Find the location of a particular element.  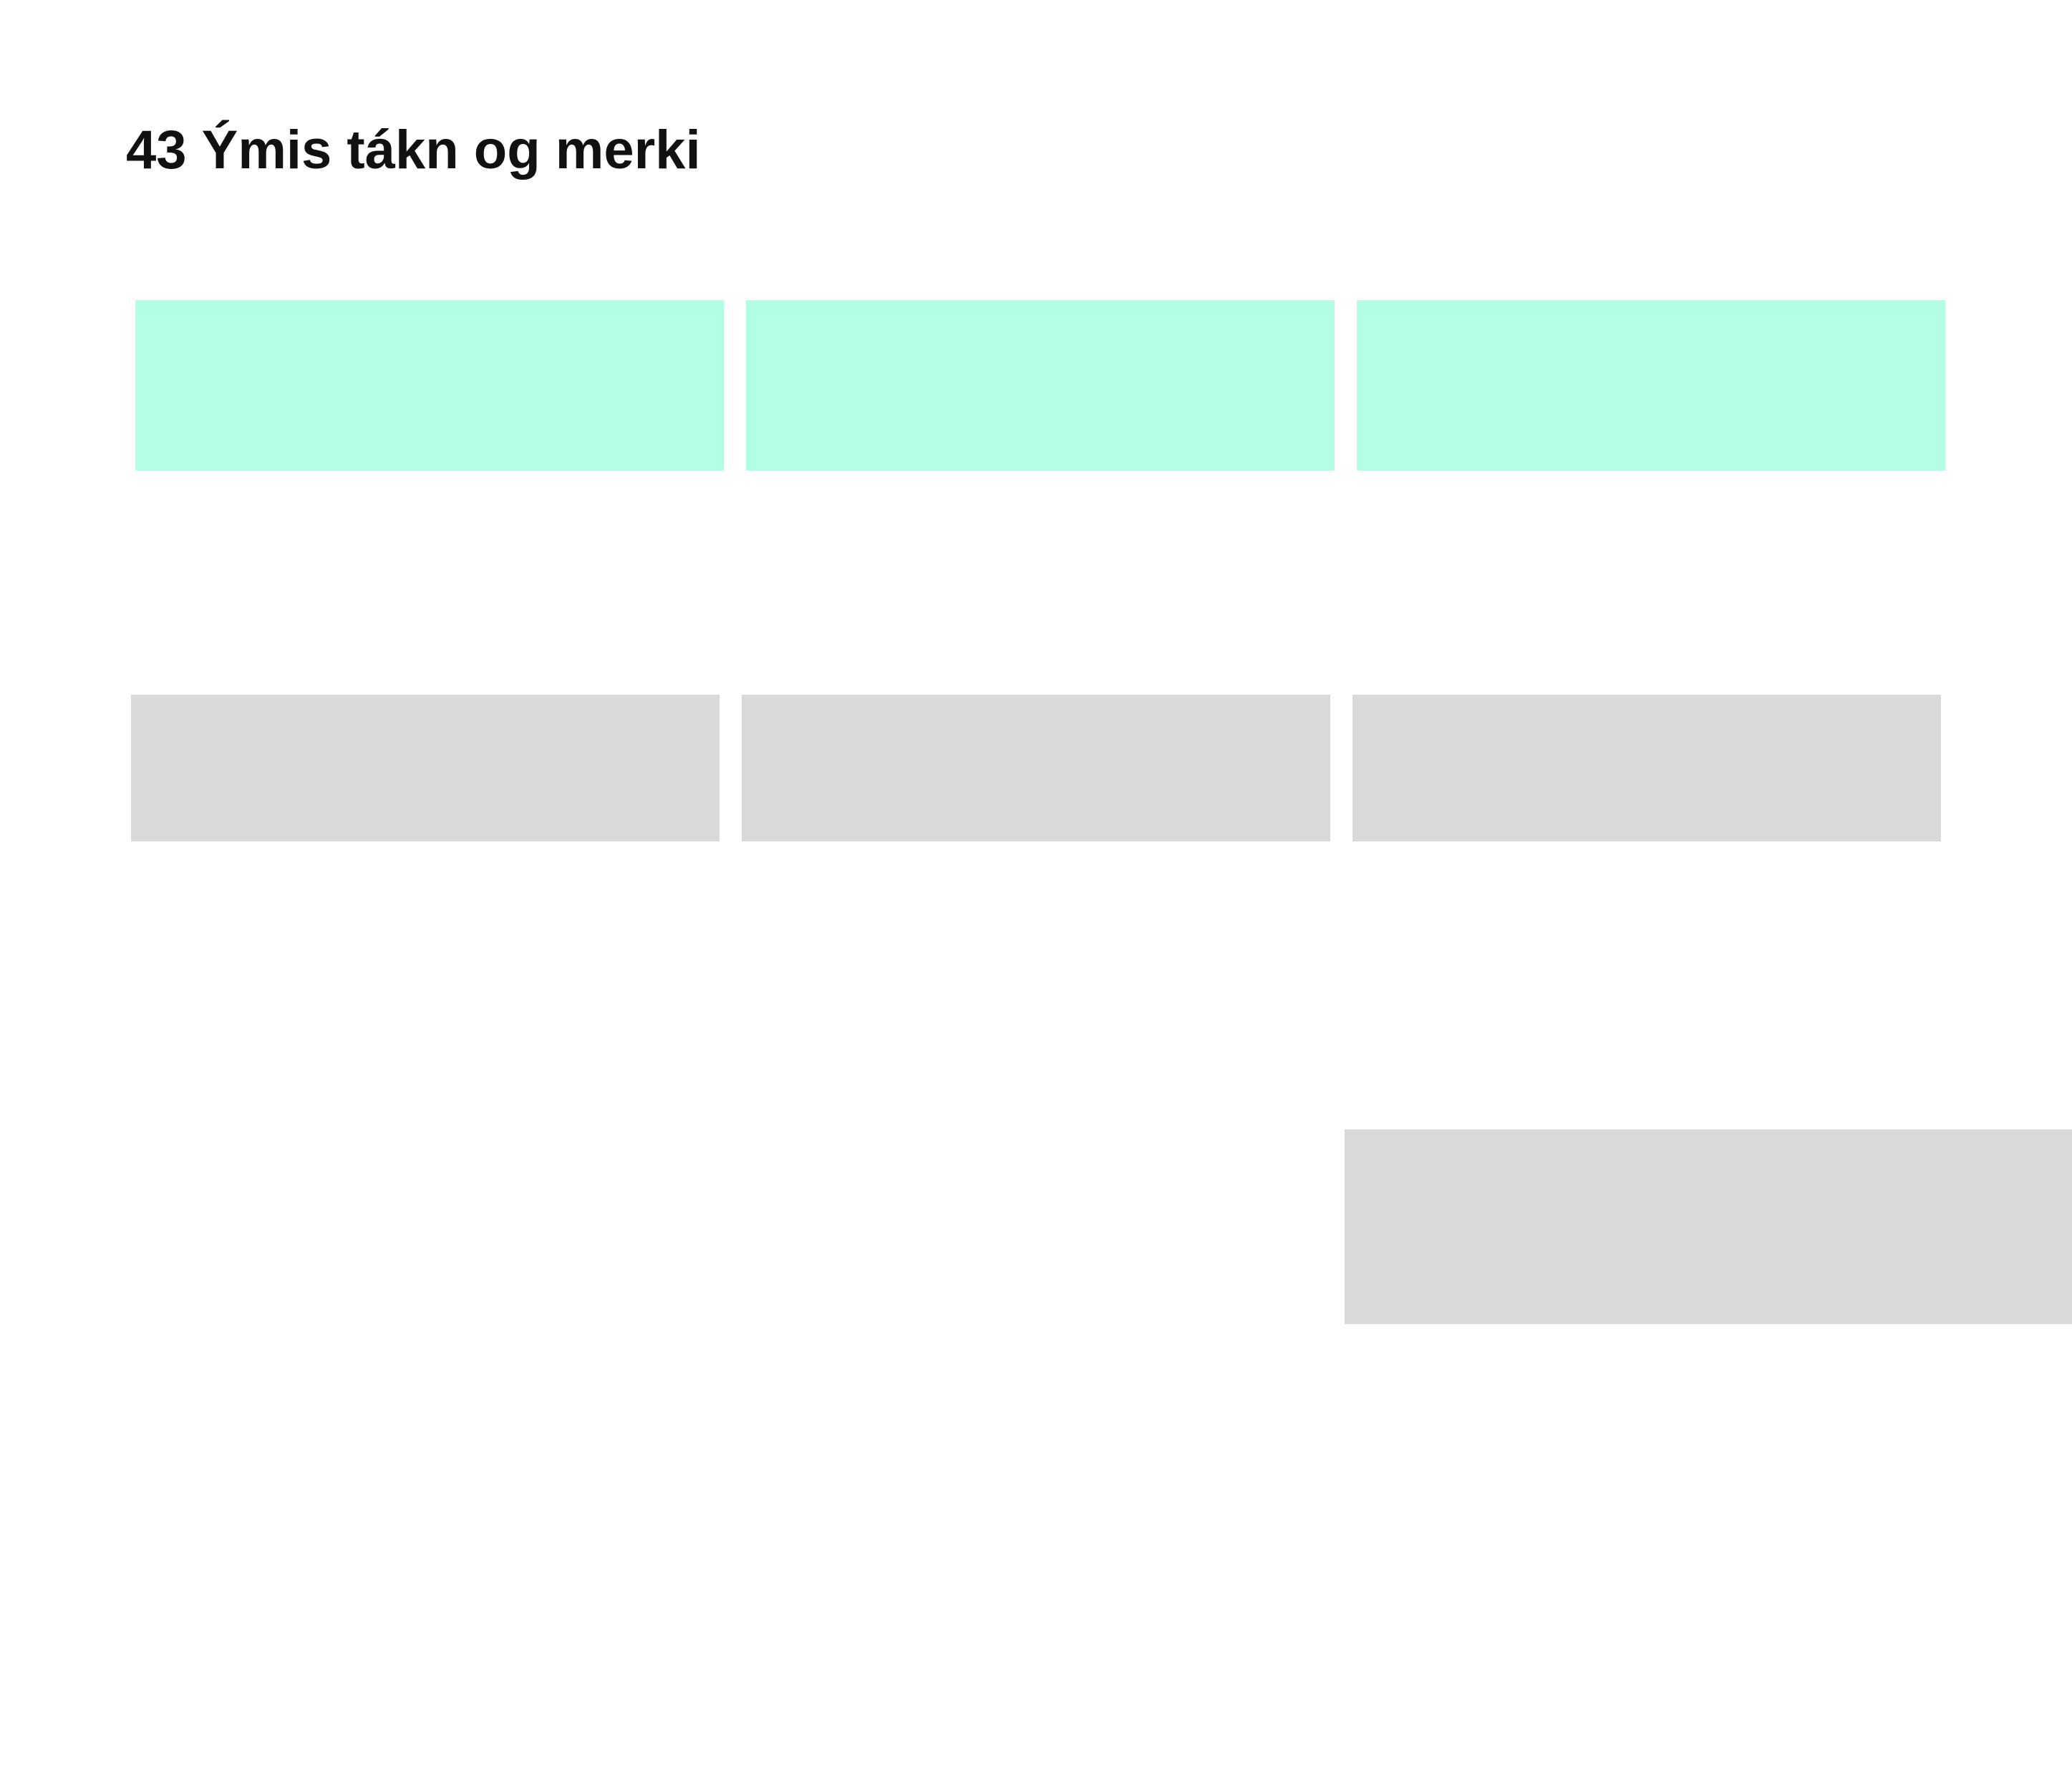

page-title: 43 Ýmis tákn og merki is located at coordinates (413, 150).